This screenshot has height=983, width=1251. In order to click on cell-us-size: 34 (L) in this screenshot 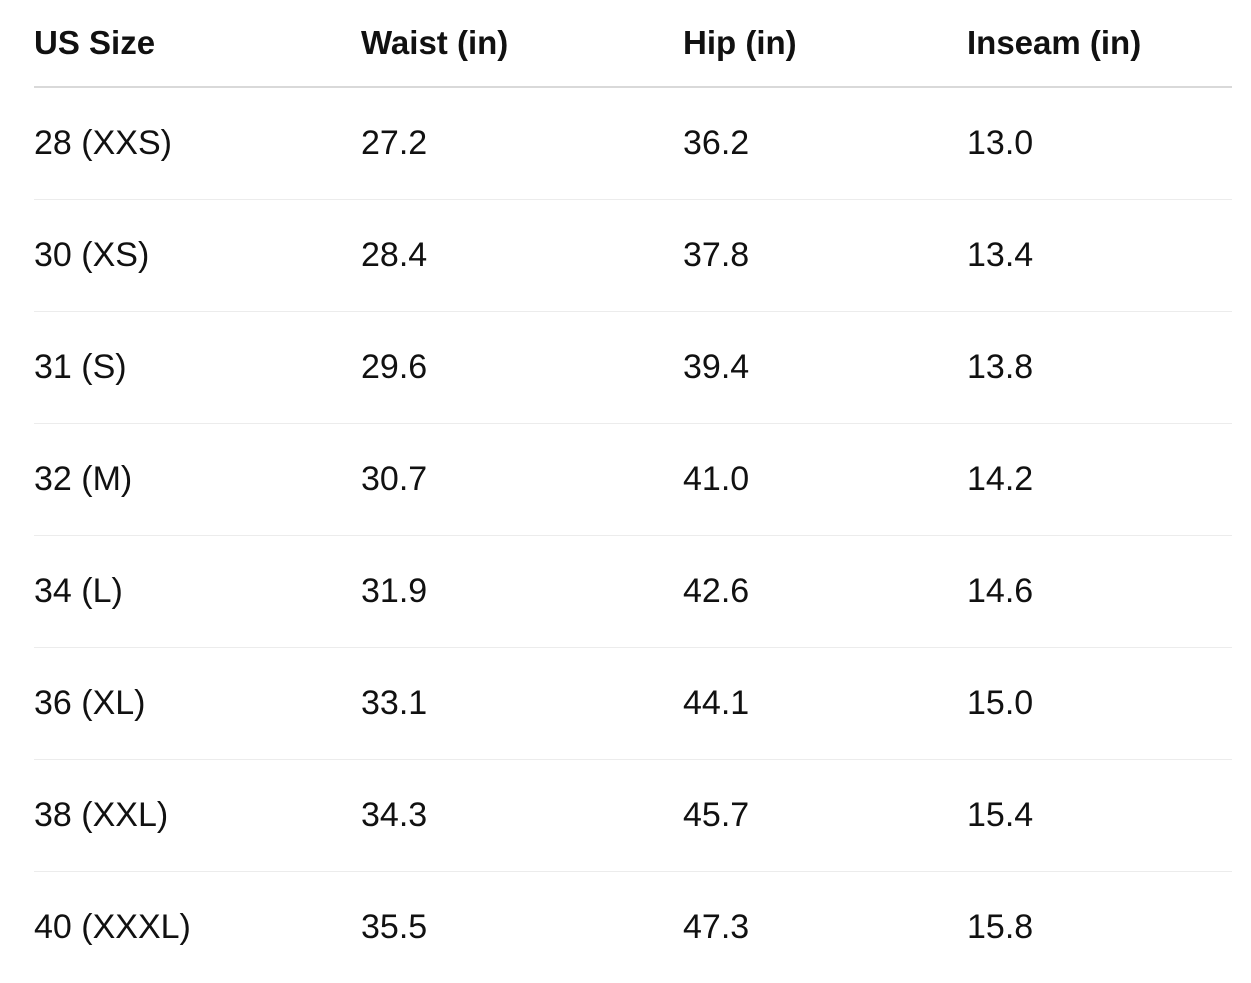, I will do `click(197, 592)`.